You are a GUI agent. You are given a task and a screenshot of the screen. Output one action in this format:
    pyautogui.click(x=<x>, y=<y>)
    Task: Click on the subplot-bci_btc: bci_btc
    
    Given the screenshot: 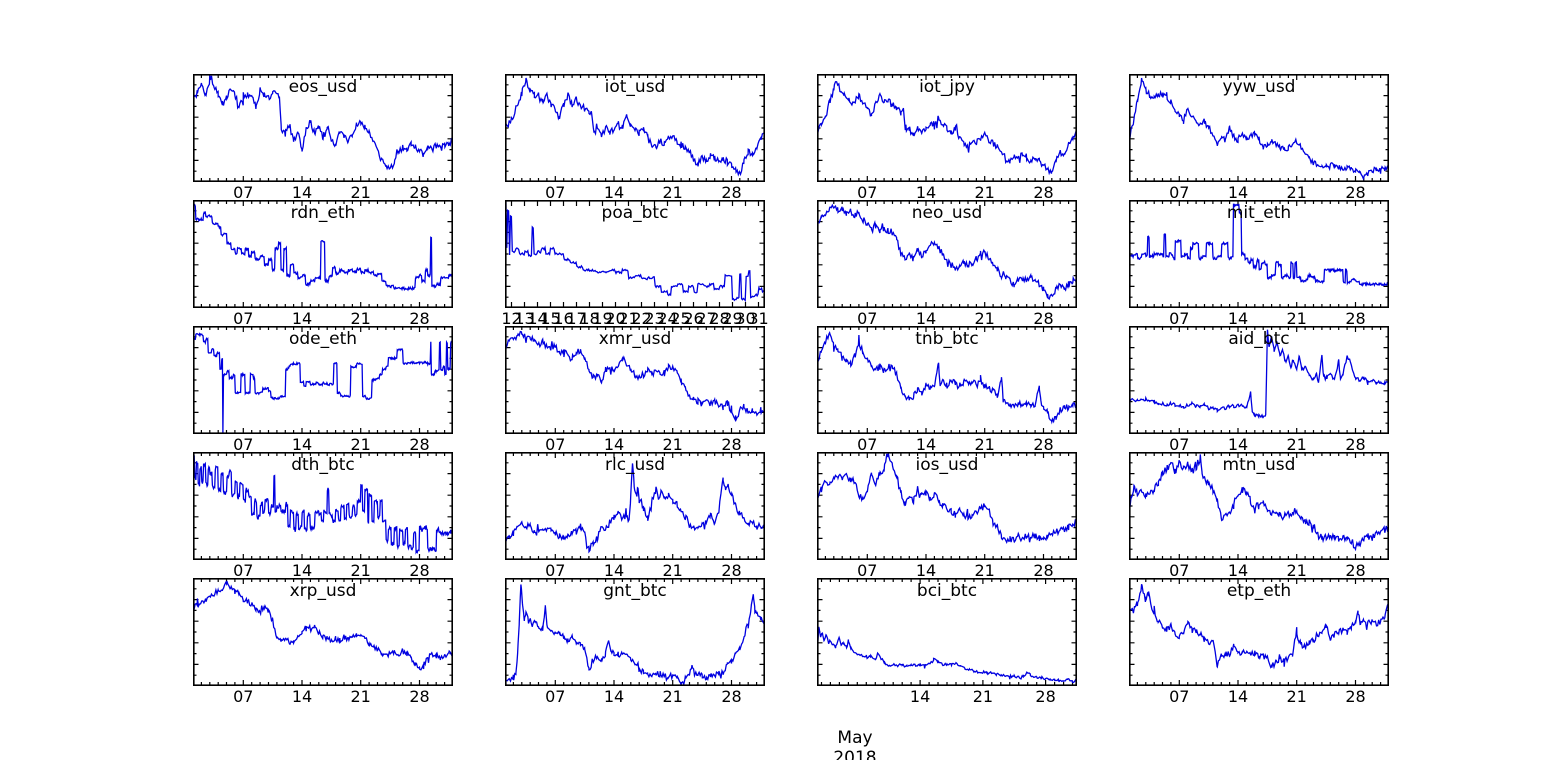 What is the action you would take?
    pyautogui.click(x=947, y=632)
    